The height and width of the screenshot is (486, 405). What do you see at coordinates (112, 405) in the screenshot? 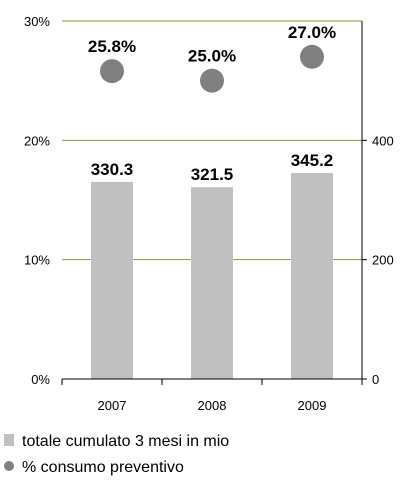
I see `x-tick-label: 2007` at bounding box center [112, 405].